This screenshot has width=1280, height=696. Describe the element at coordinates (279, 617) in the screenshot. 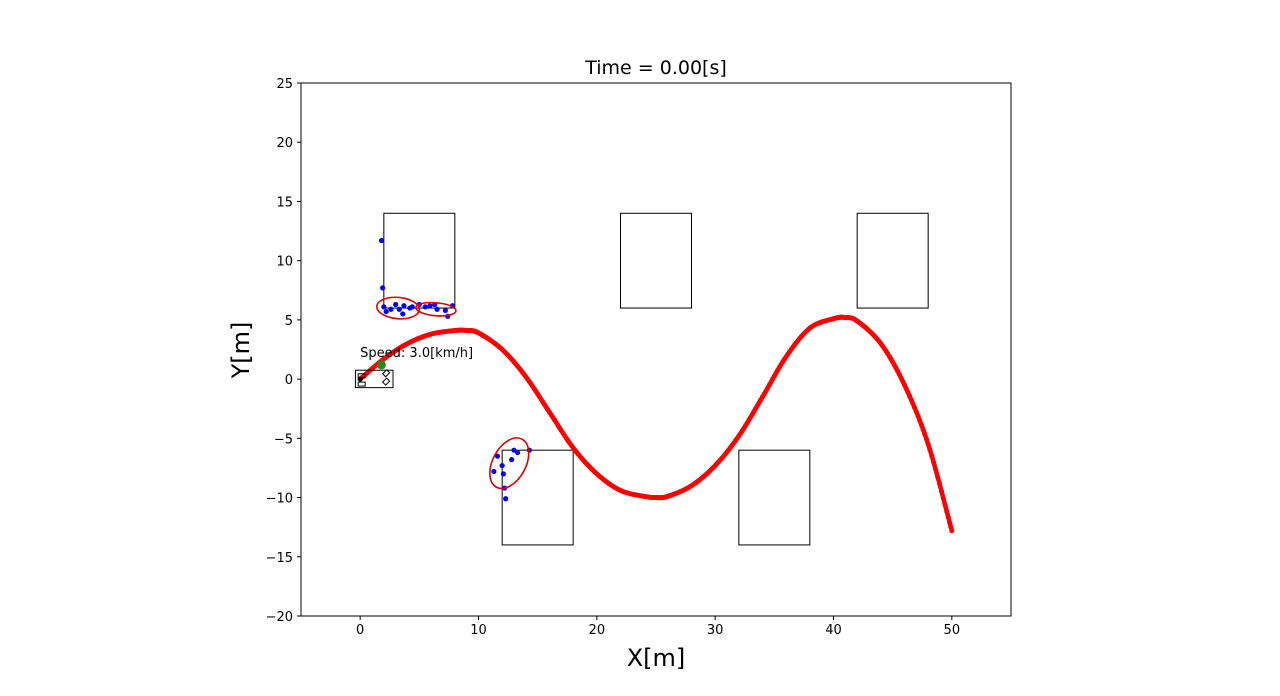

I see `y-tick-label-0: −20` at that location.